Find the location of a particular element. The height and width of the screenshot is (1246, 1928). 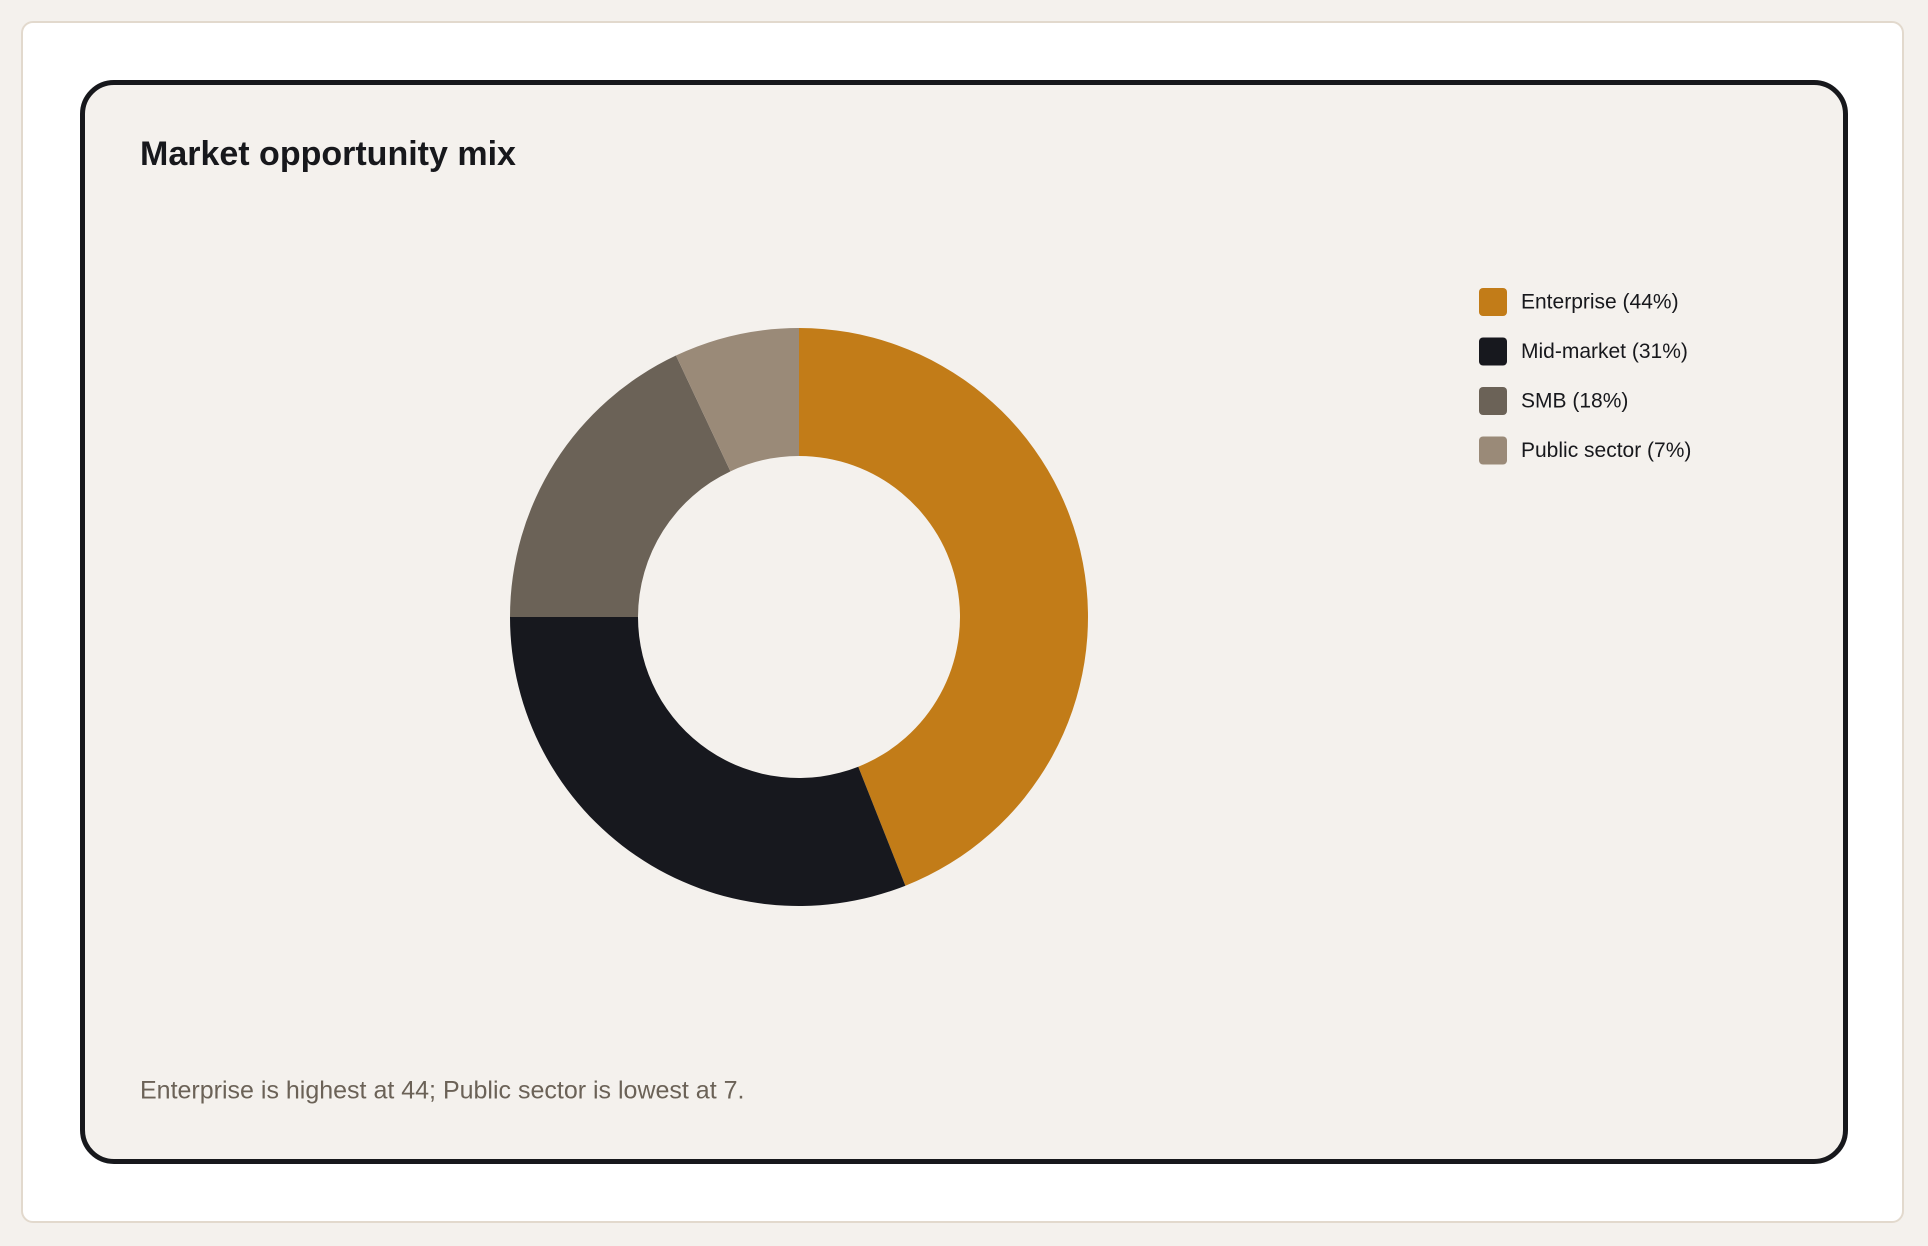

legend-label: Mid-market (31%) is located at coordinates (1604, 351).